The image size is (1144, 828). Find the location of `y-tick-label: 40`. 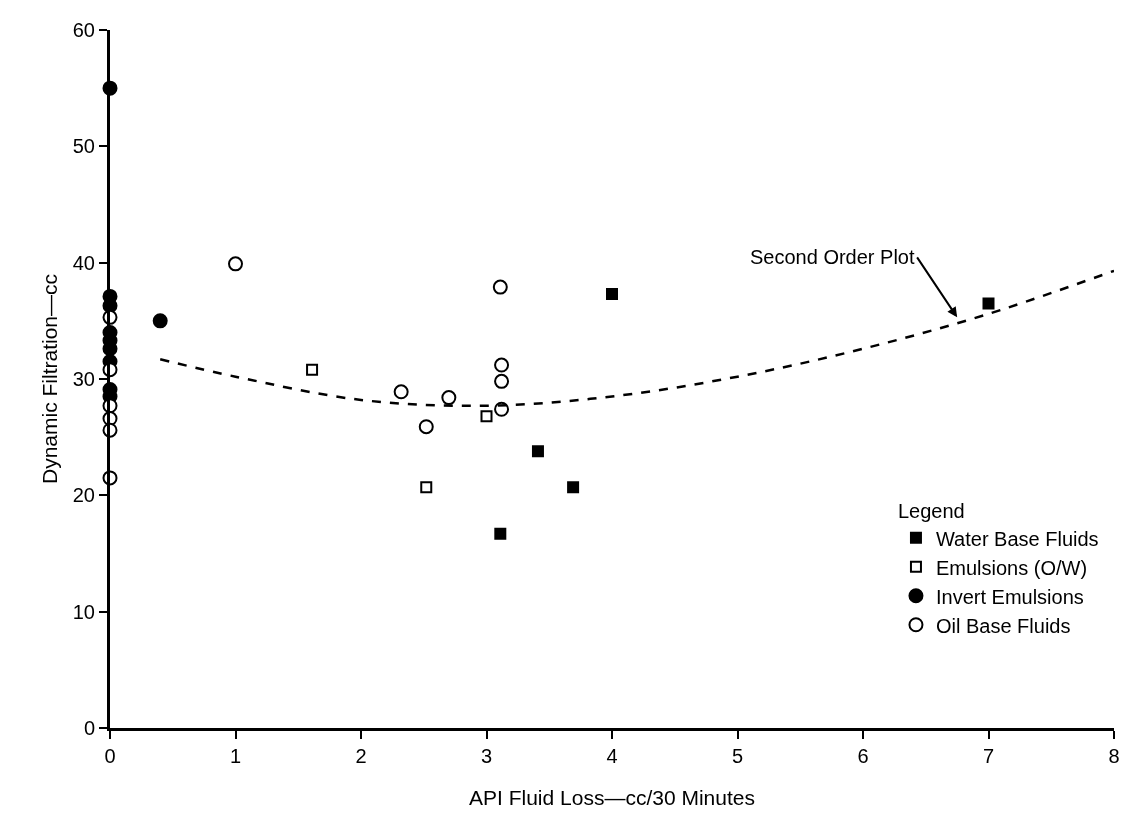

y-tick-label: 40 is located at coordinates (83, 262).